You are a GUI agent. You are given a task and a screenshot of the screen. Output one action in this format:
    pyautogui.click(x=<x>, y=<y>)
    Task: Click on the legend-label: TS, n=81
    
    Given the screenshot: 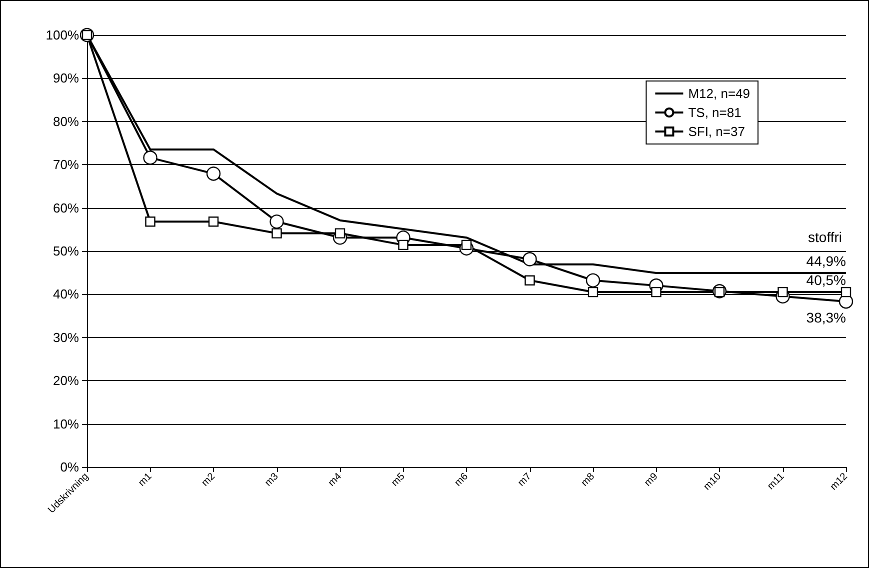 What is the action you would take?
    pyautogui.click(x=715, y=112)
    